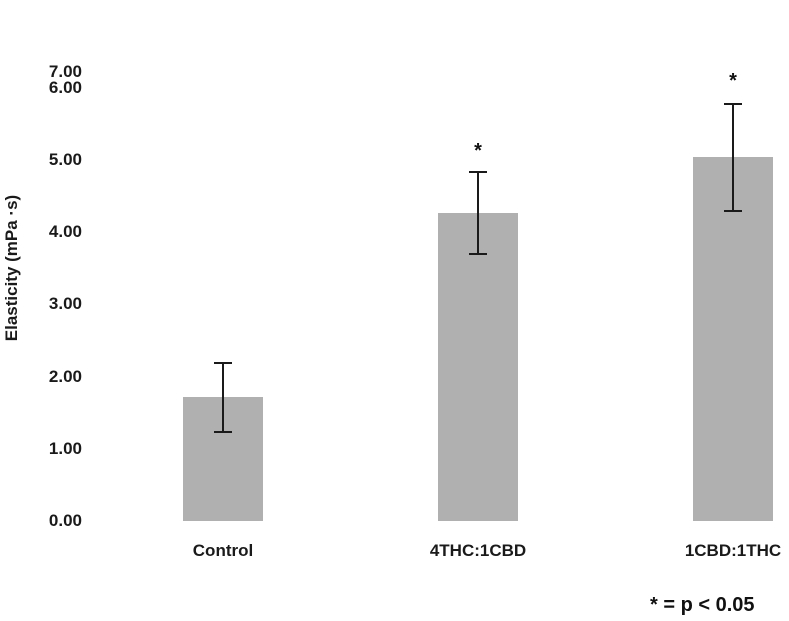 Image resolution: width=789 pixels, height=621 pixels. I want to click on category-label-control: Control, so click(223, 550).